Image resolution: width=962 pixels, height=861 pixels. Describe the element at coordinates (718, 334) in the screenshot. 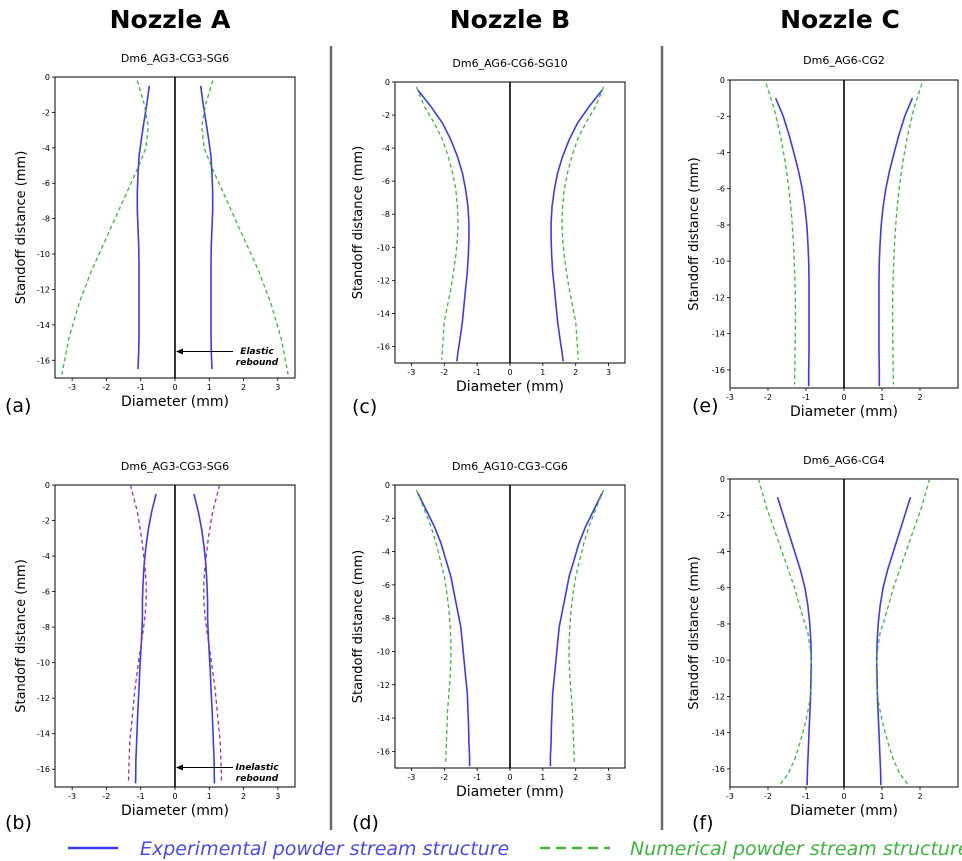

I see `panel-e-ytick-label: -14` at that location.